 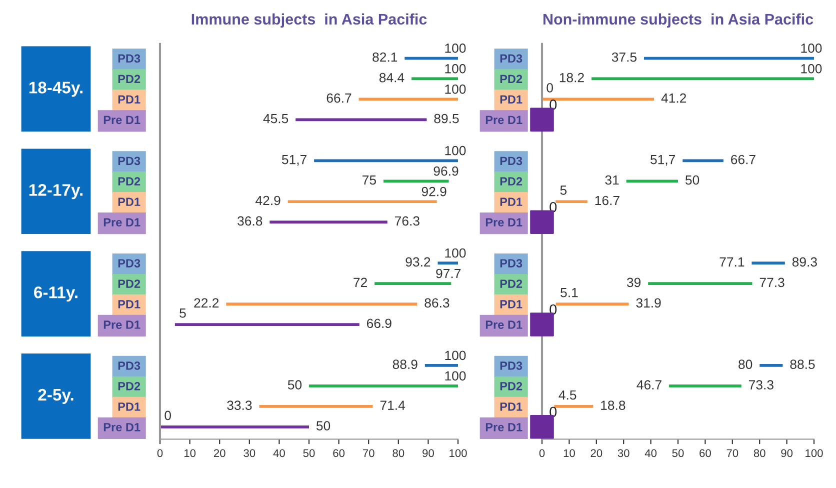 What do you see at coordinates (649, 385) in the screenshot?
I see `annotation: 46.7` at bounding box center [649, 385].